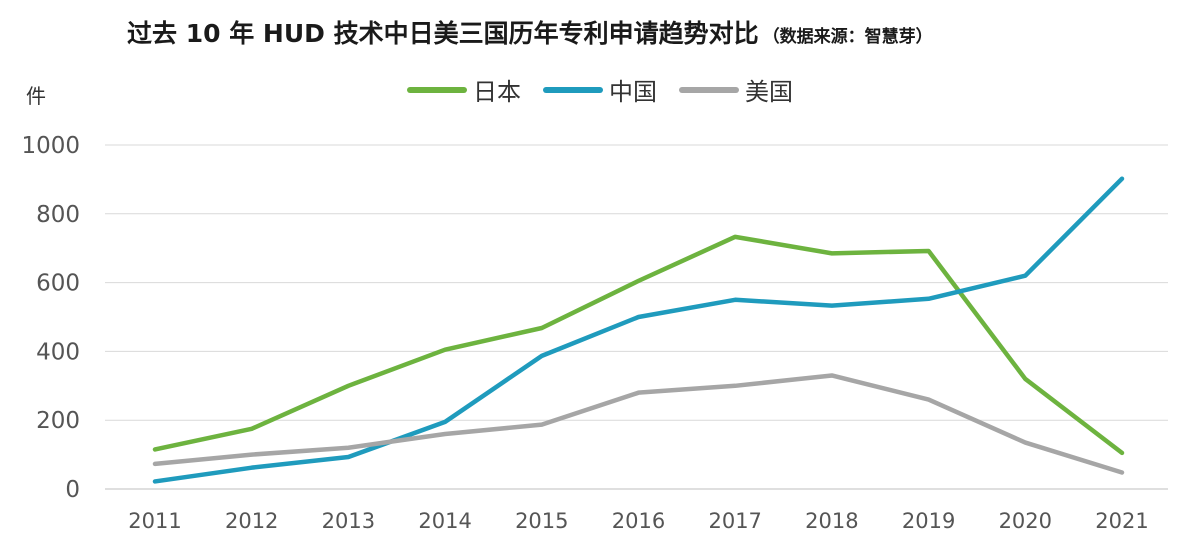 Image resolution: width=1200 pixels, height=542 pixels. I want to click on y-tick-label: 800, so click(58, 215).